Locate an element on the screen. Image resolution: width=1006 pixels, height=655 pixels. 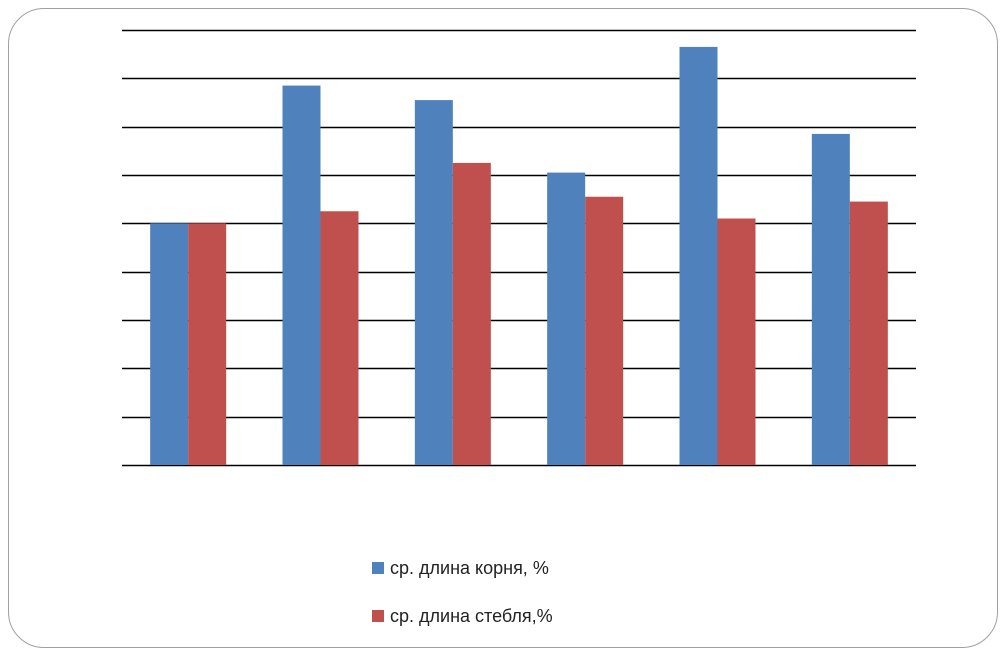
legend-label-root-length: ср. длина корня, % is located at coordinates (469, 567).